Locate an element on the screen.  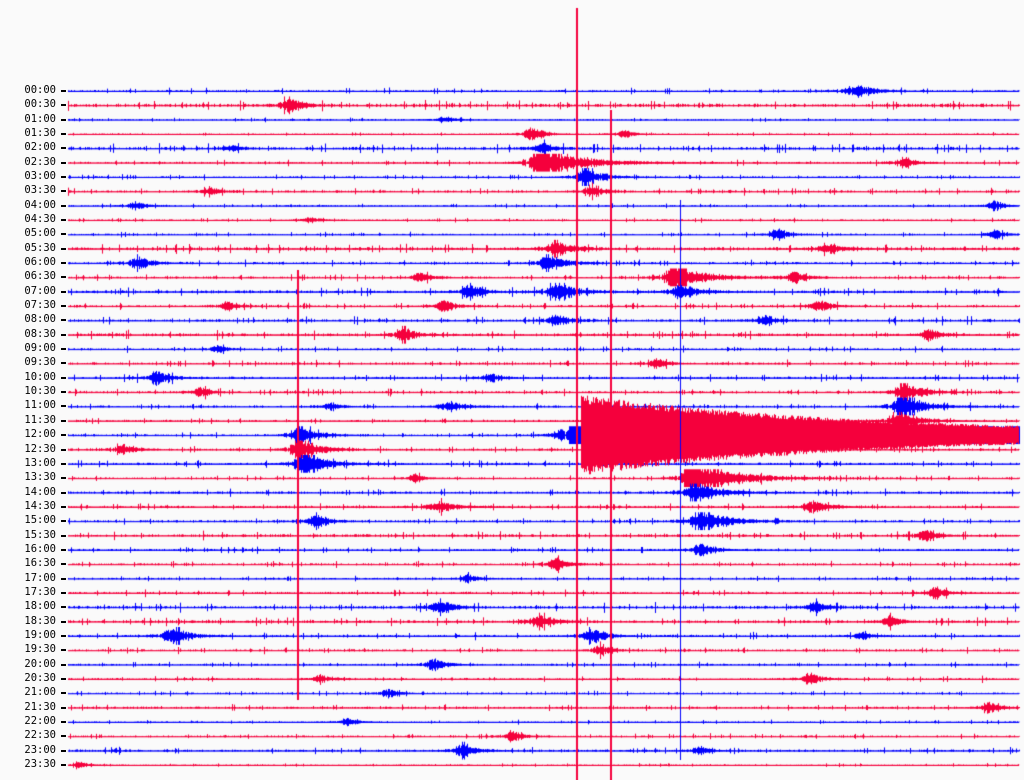
y-axis-tick-label: 16:00 is located at coordinates (40, 548).